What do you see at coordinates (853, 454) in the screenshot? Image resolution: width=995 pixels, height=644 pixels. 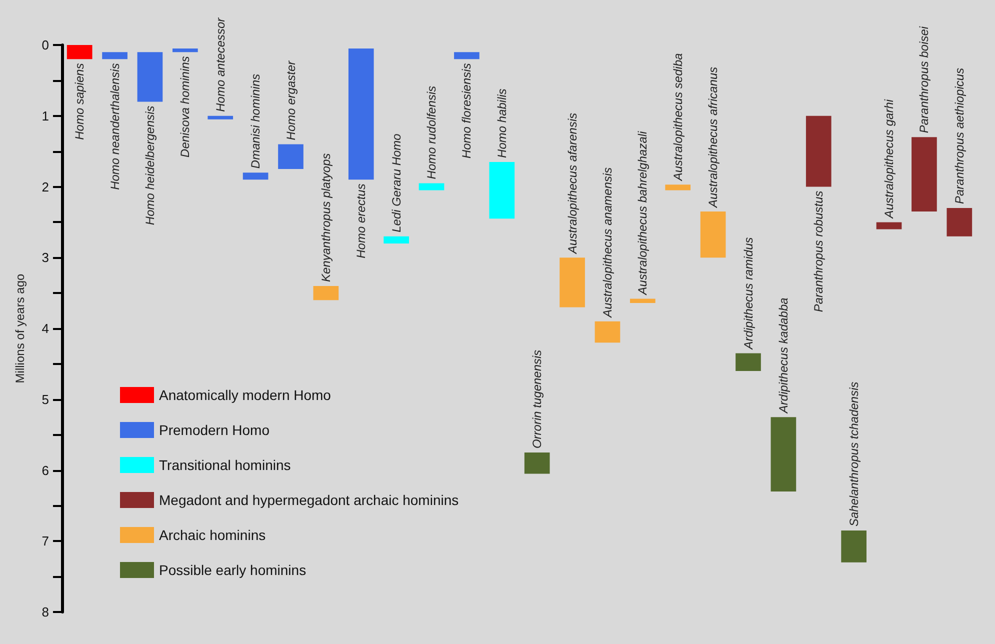 I see `x-tick-label: Sahelanthropus tchadensis` at bounding box center [853, 454].